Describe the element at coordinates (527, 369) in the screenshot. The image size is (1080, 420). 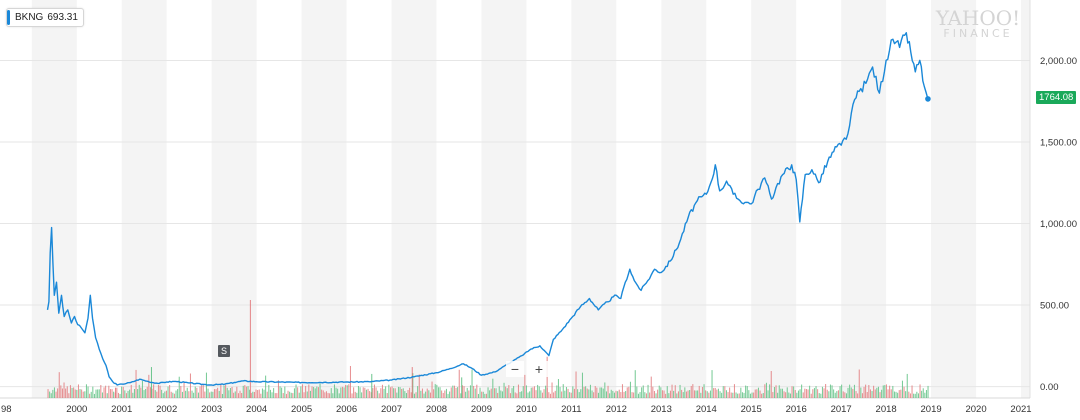
I see `zoom-controls: − +` at that location.